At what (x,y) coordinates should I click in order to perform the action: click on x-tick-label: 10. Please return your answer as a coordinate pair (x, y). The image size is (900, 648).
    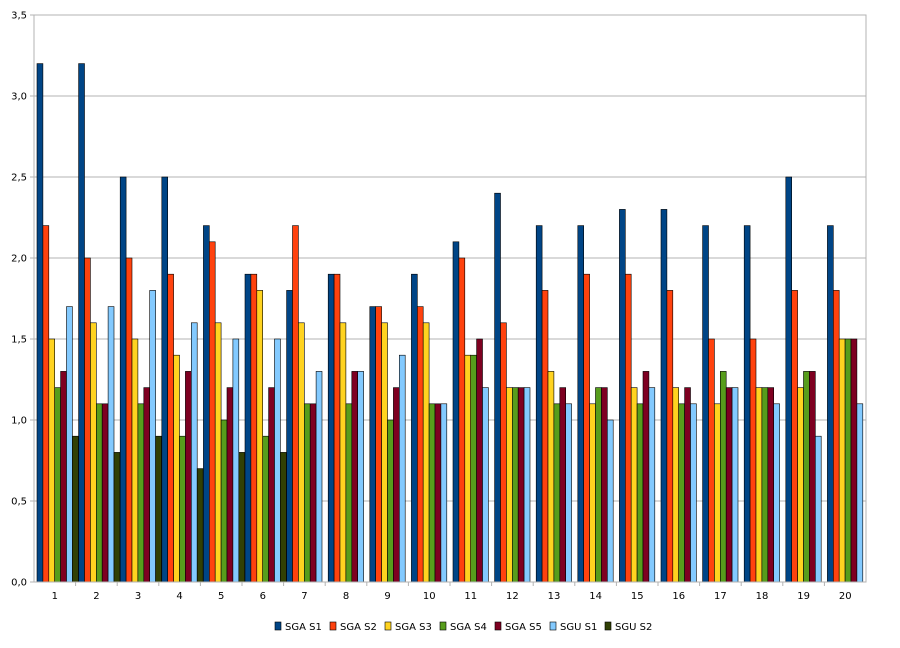
    Looking at the image, I should click on (429, 596).